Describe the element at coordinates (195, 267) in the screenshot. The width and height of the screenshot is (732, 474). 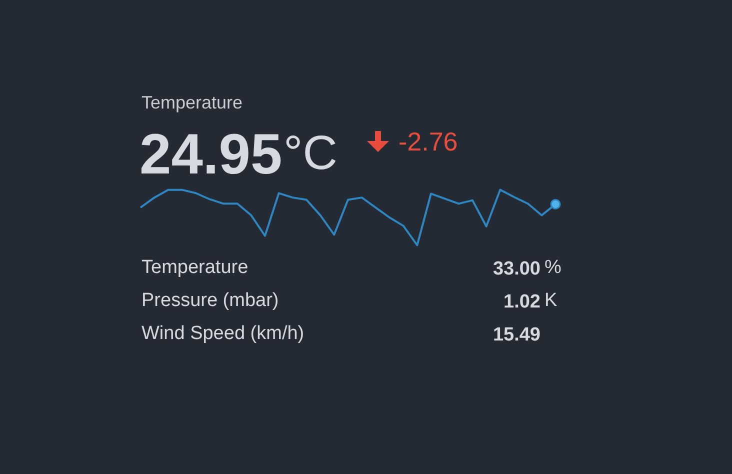
I see `text: Temperature` at that location.